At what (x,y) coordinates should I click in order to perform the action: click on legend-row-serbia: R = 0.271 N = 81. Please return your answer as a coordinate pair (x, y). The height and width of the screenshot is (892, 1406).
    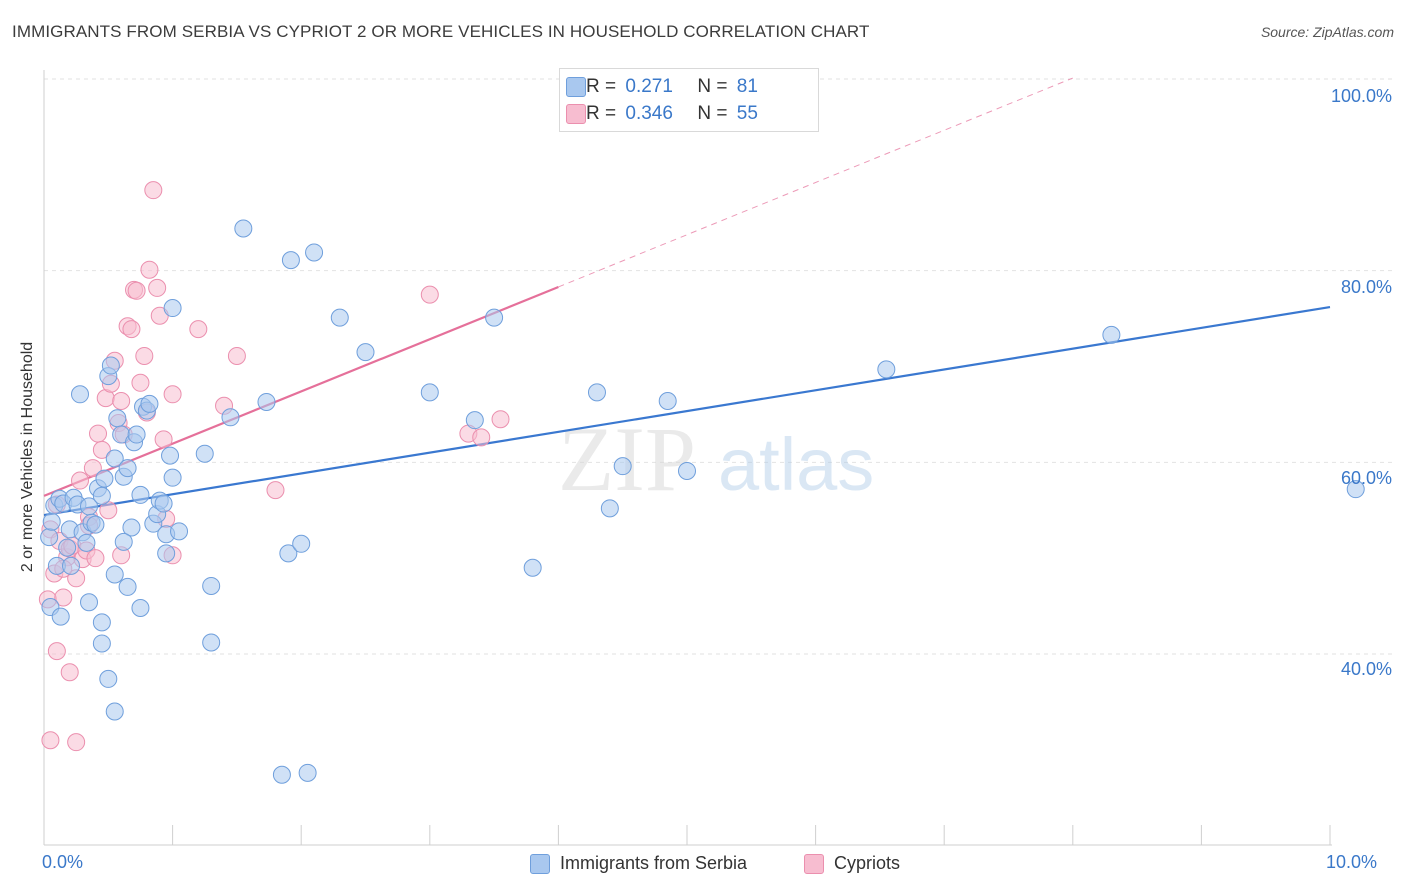
    Looking at the image, I should click on (662, 87).